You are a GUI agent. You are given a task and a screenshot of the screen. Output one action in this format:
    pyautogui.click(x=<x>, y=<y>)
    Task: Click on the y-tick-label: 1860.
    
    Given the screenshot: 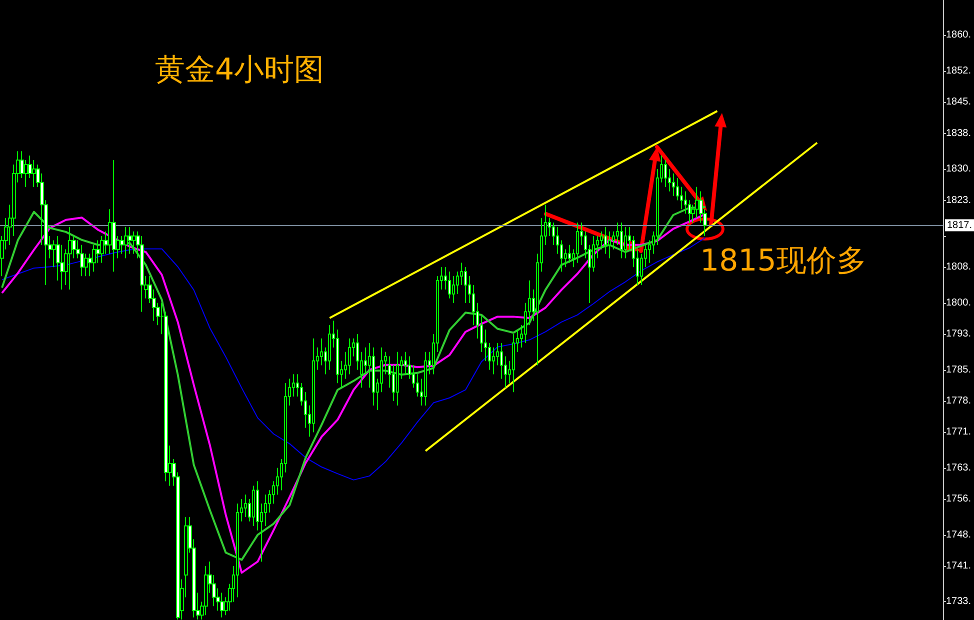 What is the action you would take?
    pyautogui.click(x=959, y=35)
    